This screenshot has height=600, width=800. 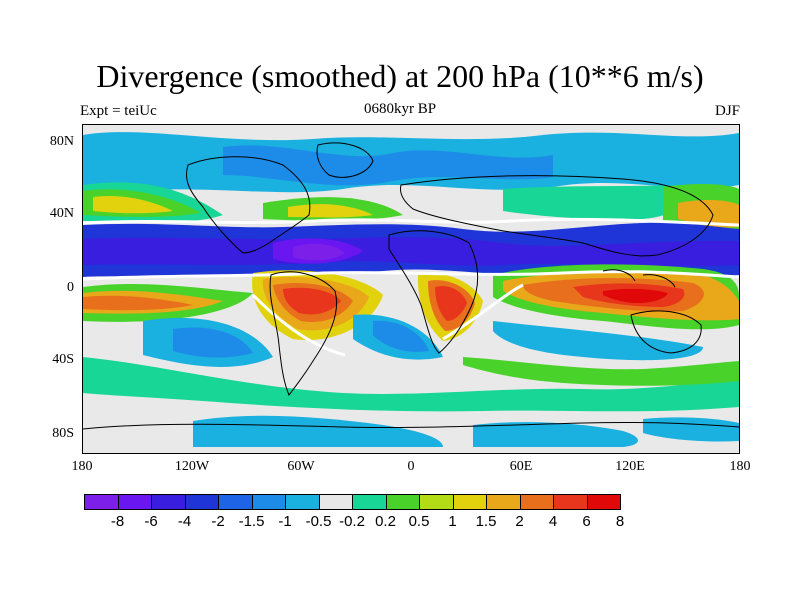 What do you see at coordinates (586, 521) in the screenshot?
I see `colorbar-tick-label: 6` at bounding box center [586, 521].